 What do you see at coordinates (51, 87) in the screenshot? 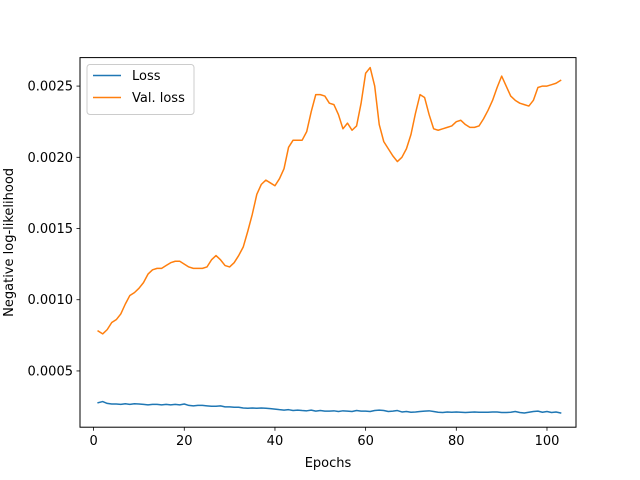
I see `y-tick-label: 0.0025` at bounding box center [51, 87].